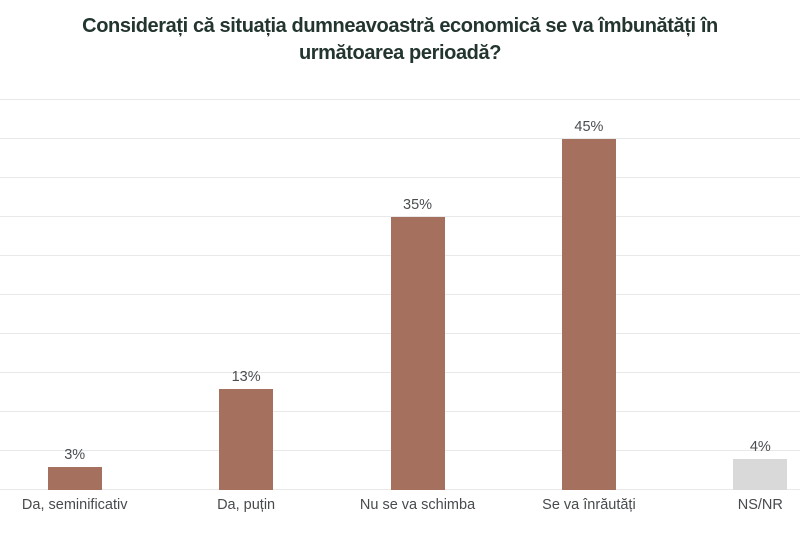 This screenshot has height=534, width=800. I want to click on category-label: Nu se va schimba, so click(417, 505).